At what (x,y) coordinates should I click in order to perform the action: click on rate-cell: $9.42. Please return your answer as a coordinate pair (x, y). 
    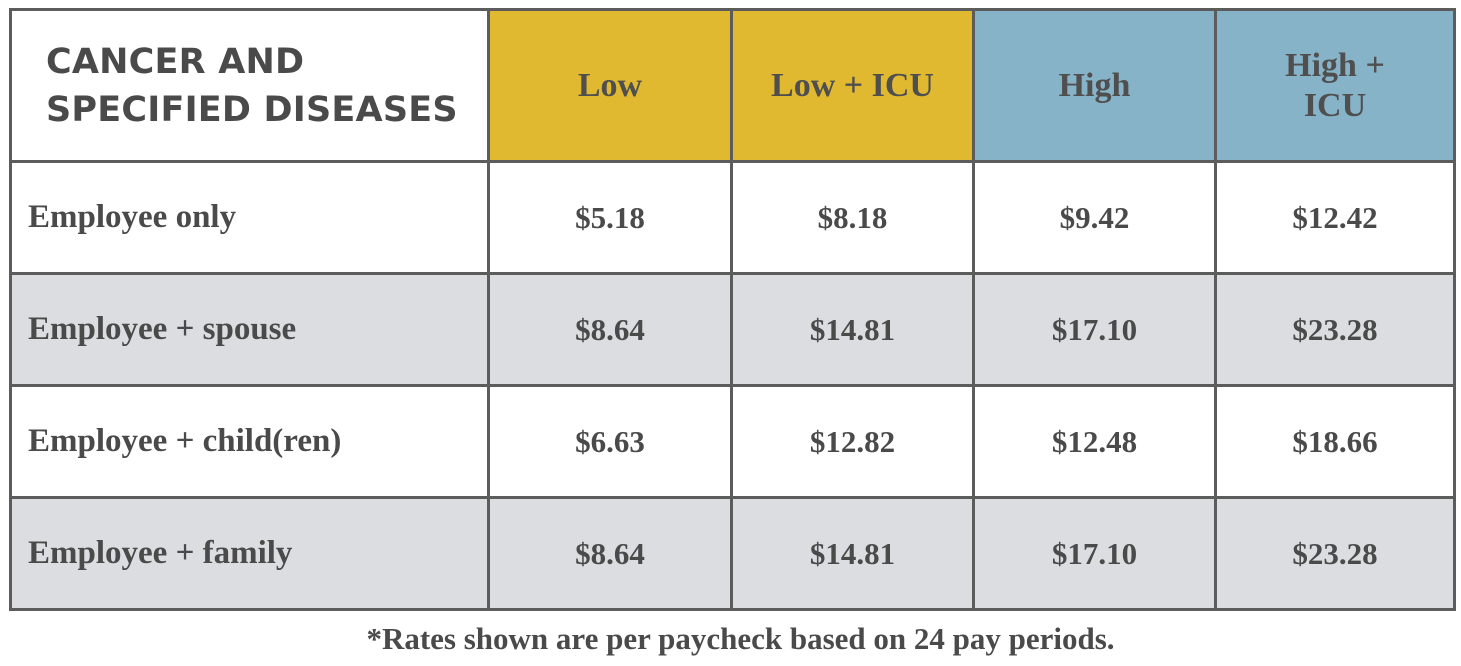
    Looking at the image, I should click on (1094, 217).